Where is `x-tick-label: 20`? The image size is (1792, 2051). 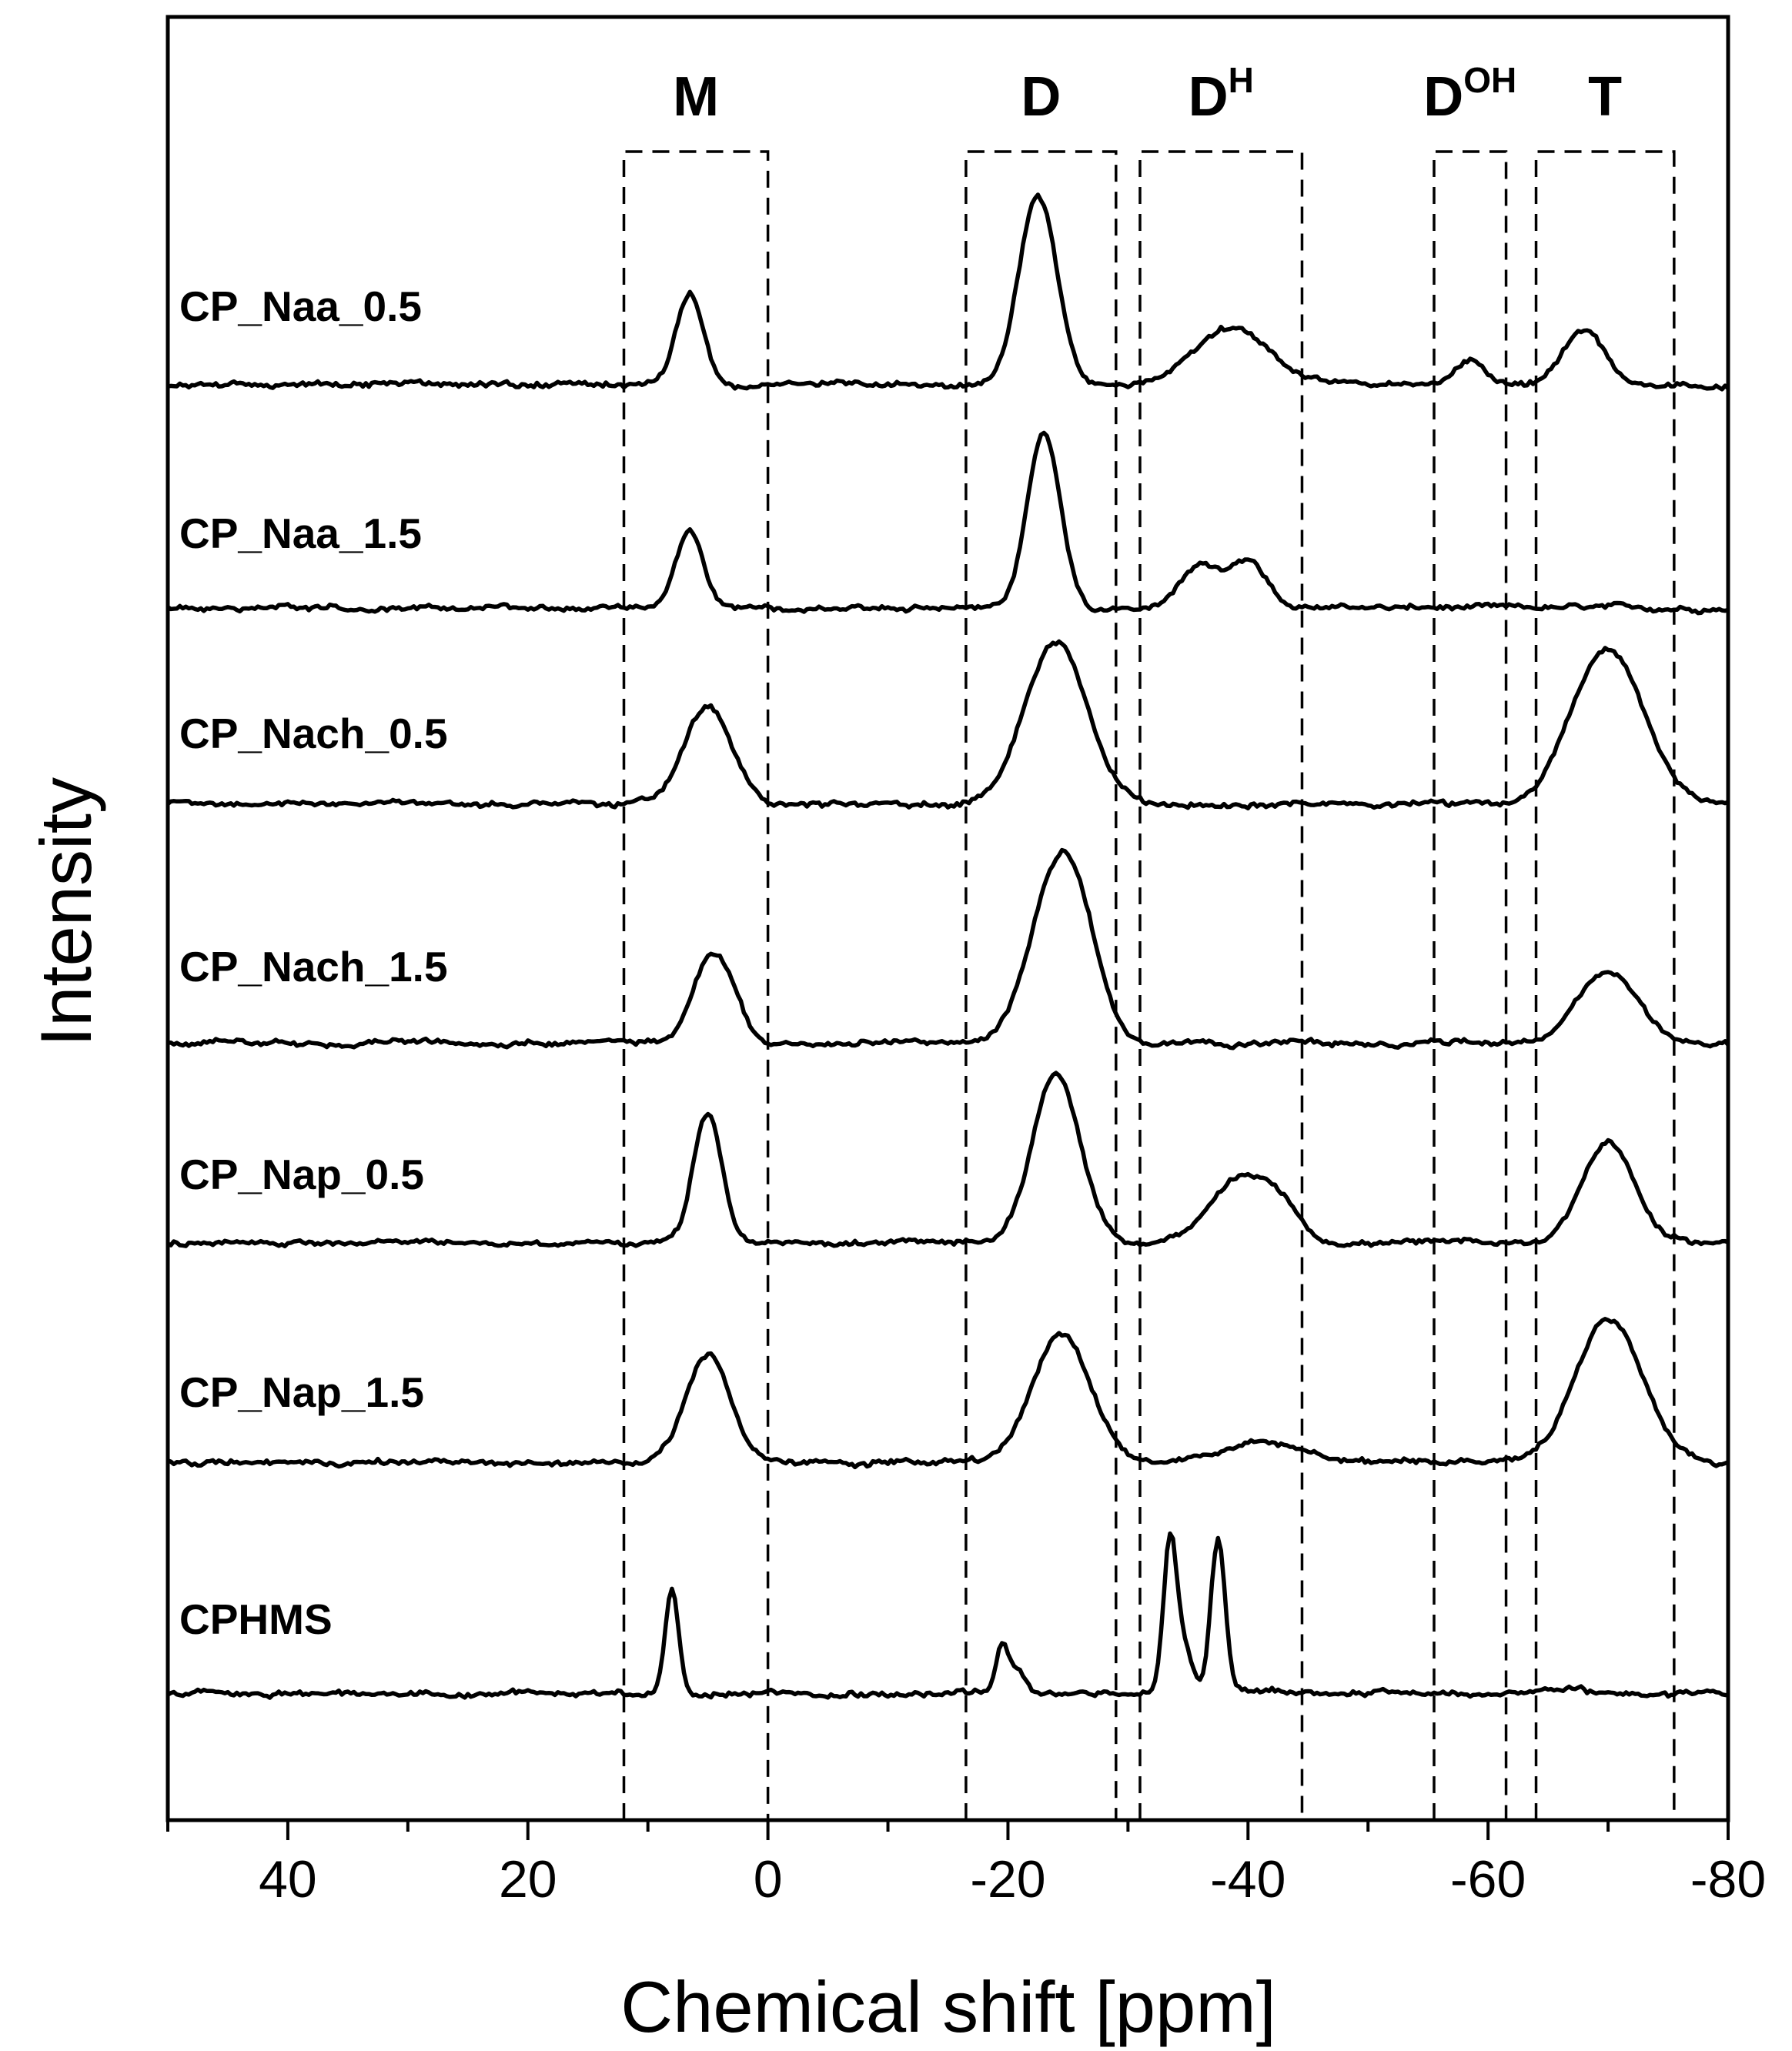 x-tick-label: 20 is located at coordinates (528, 1879).